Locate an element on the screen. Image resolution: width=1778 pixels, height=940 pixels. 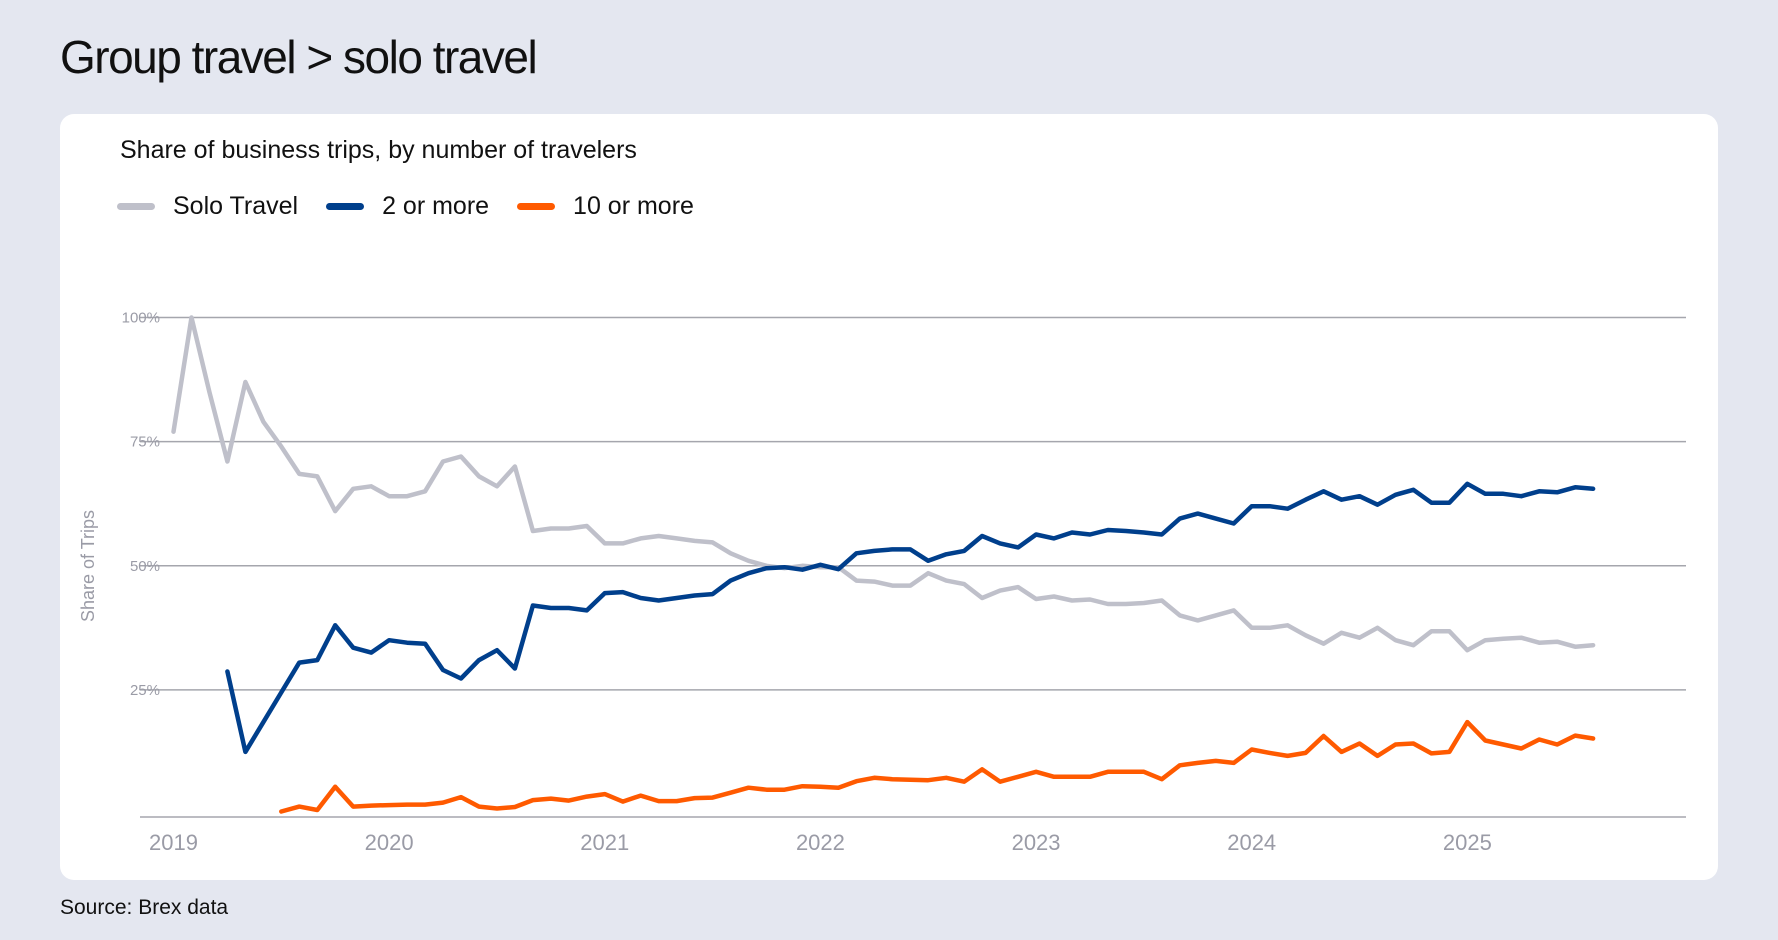
legend: Solo Travel 2 or more 10 or more is located at coordinates (405, 206).